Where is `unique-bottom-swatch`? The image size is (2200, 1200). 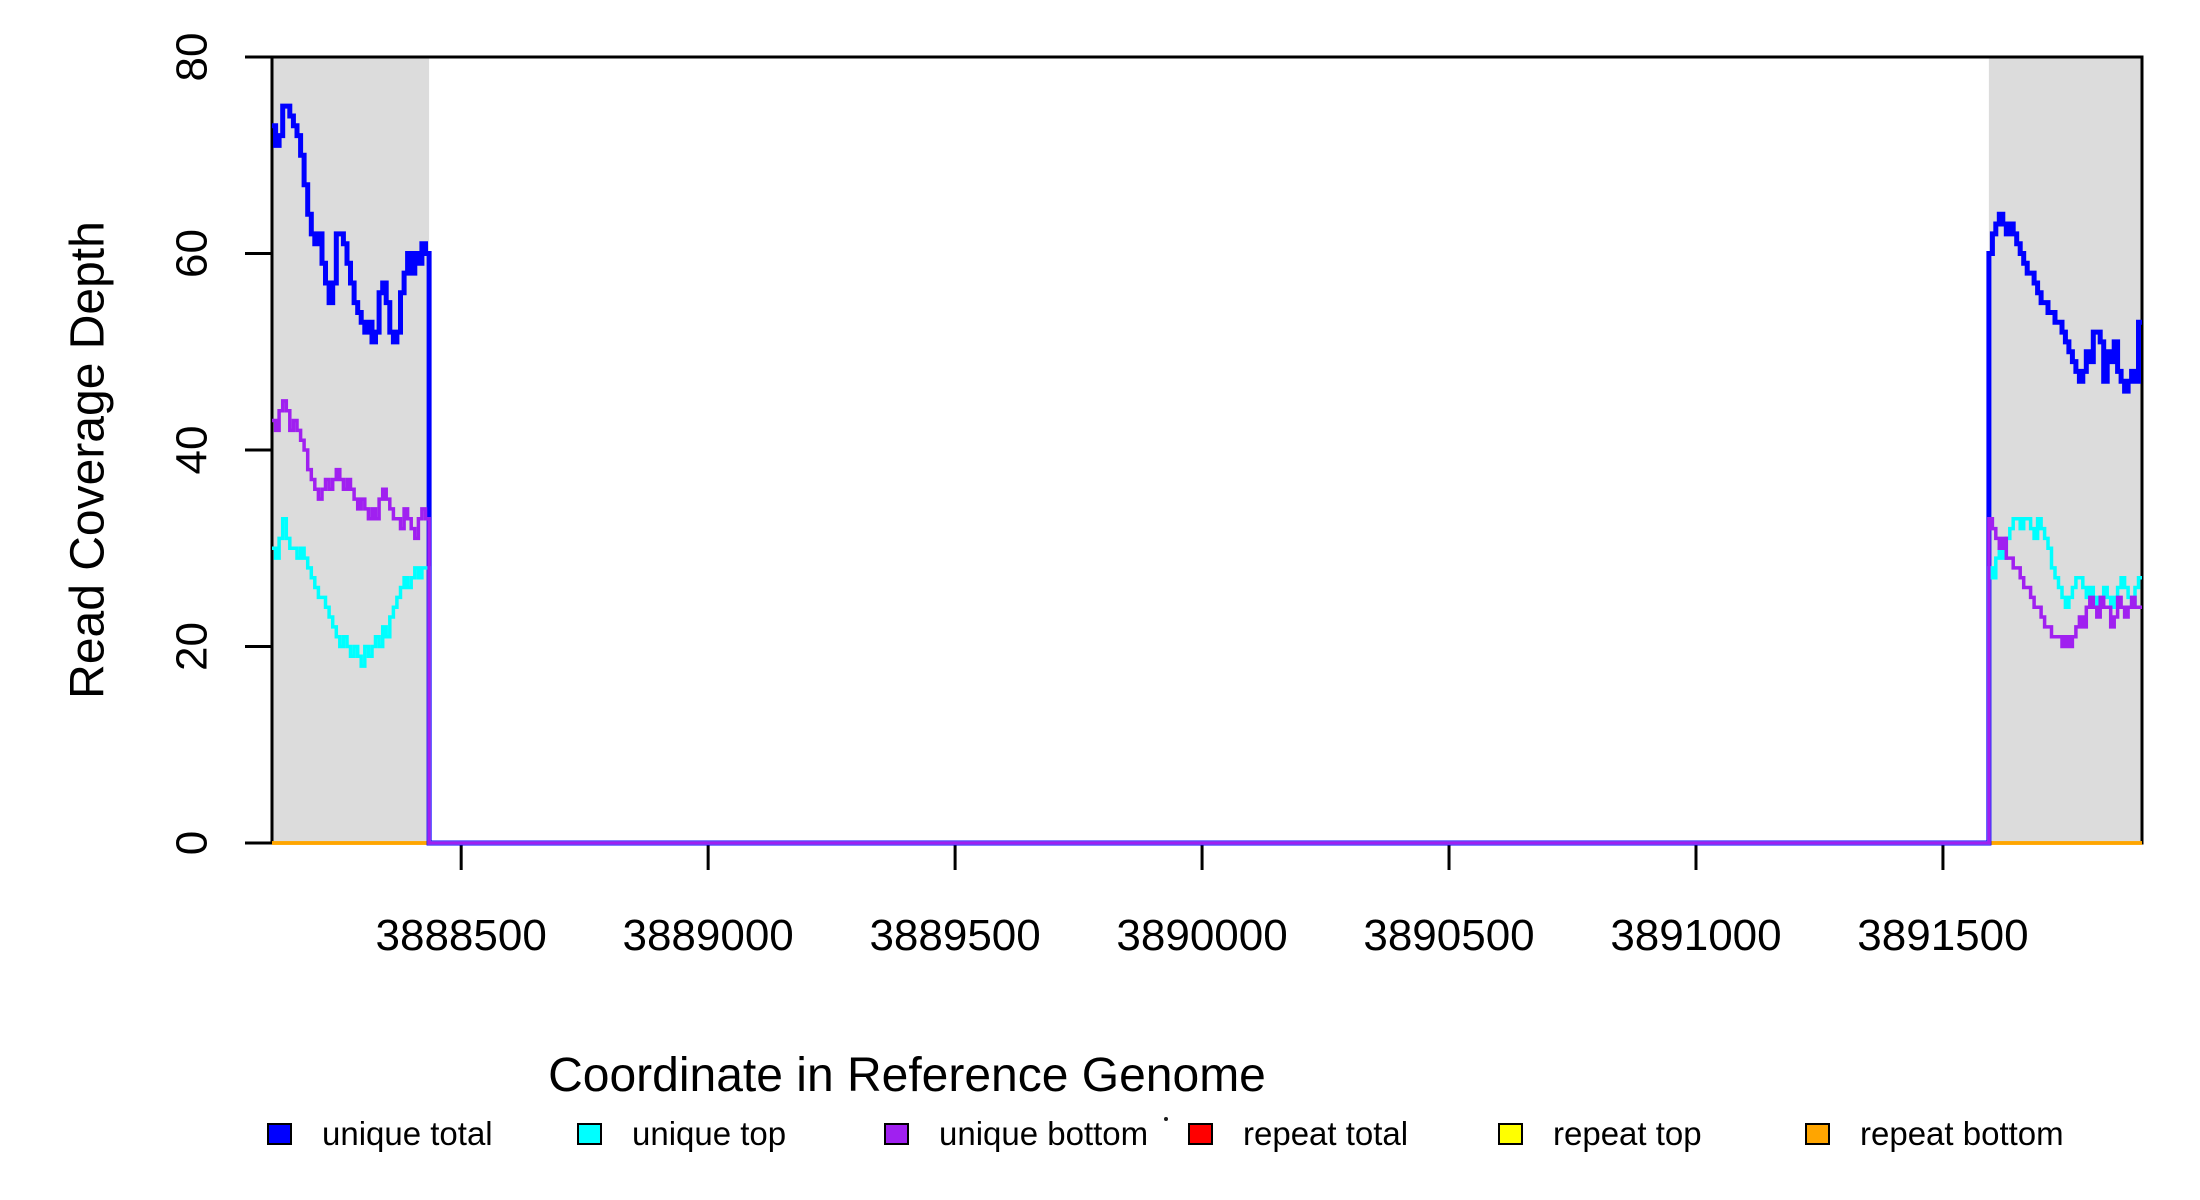 unique-bottom-swatch is located at coordinates (896, 1134).